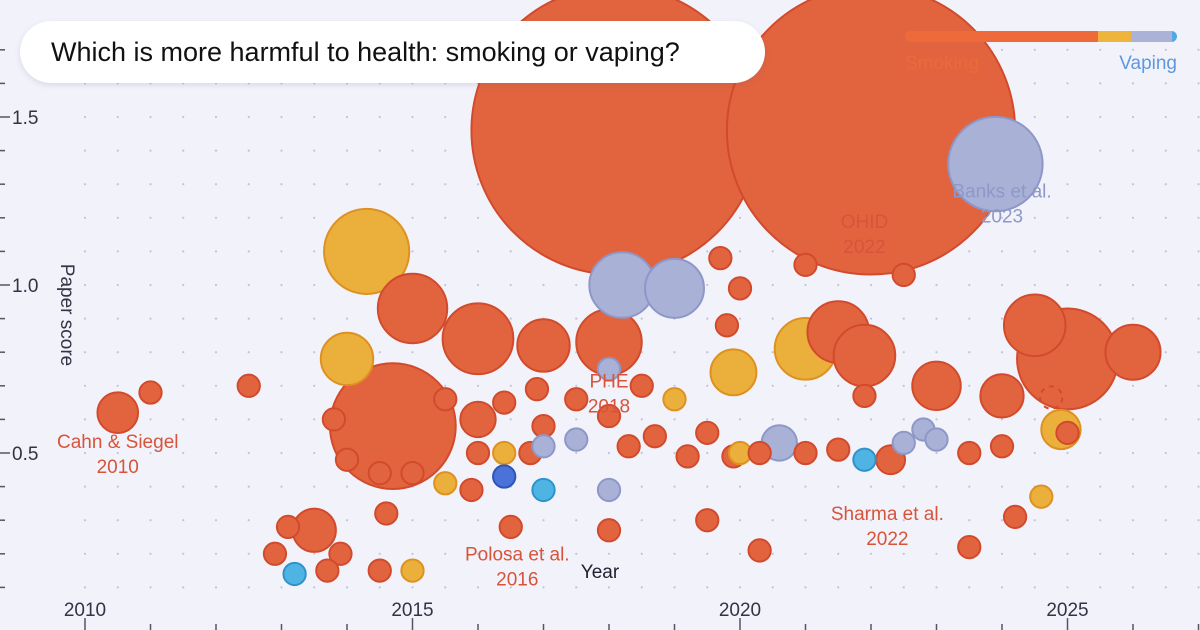 This screenshot has height=630, width=1200. Describe the element at coordinates (66, 315) in the screenshot. I see `y-axis-label: Paper score` at that location.